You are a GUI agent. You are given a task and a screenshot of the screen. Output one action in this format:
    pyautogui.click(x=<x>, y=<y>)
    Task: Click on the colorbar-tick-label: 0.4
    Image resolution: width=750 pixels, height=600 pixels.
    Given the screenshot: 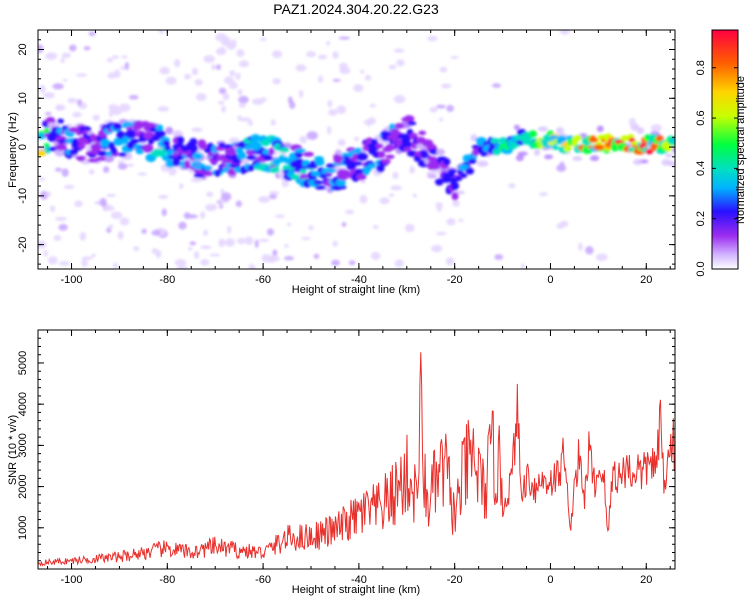 What is the action you would take?
    pyautogui.click(x=701, y=168)
    